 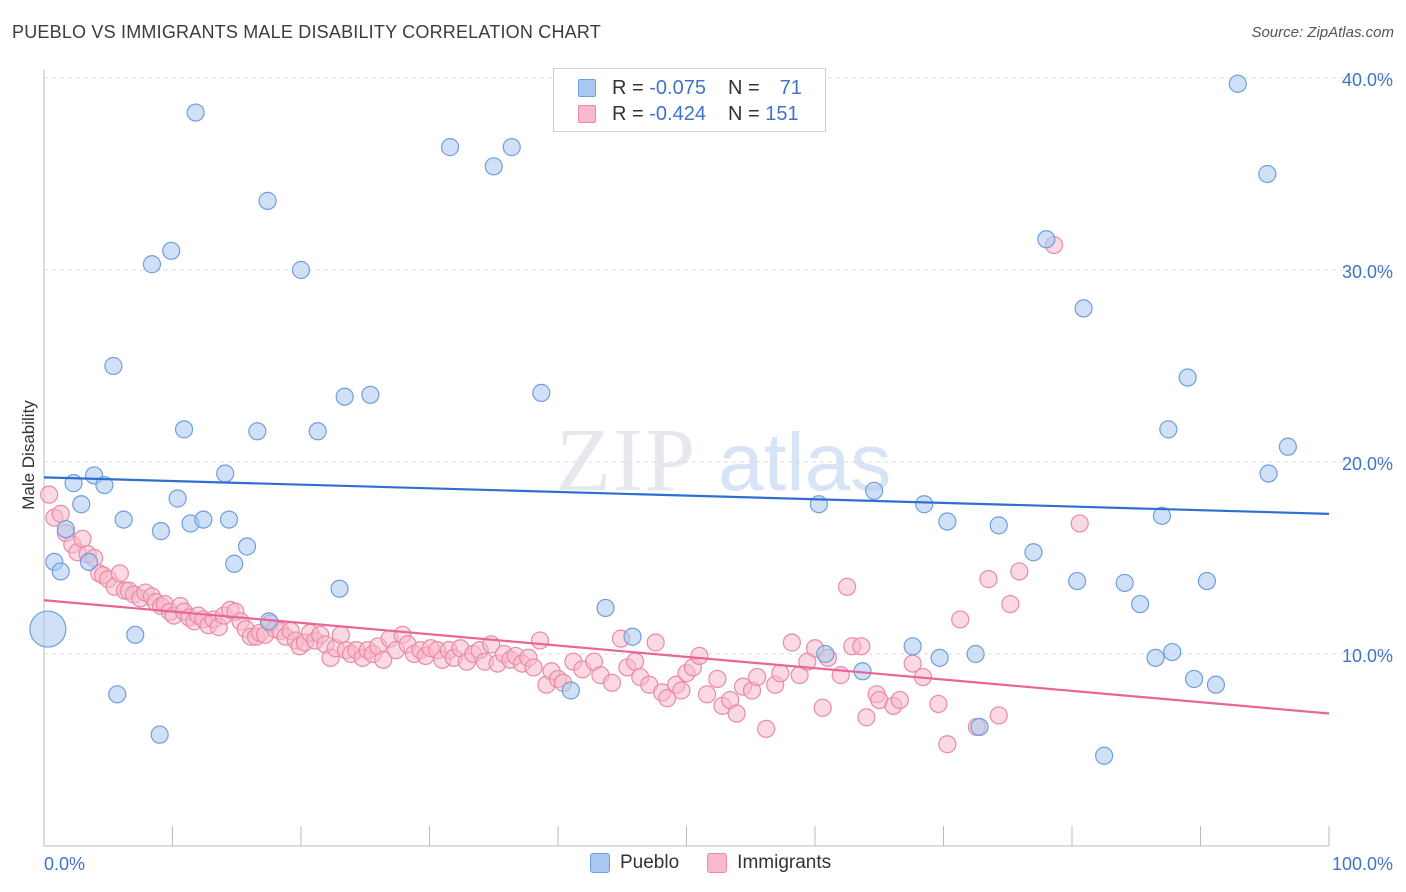 I want to click on watermark-atlas: atlas, so click(x=804, y=462).